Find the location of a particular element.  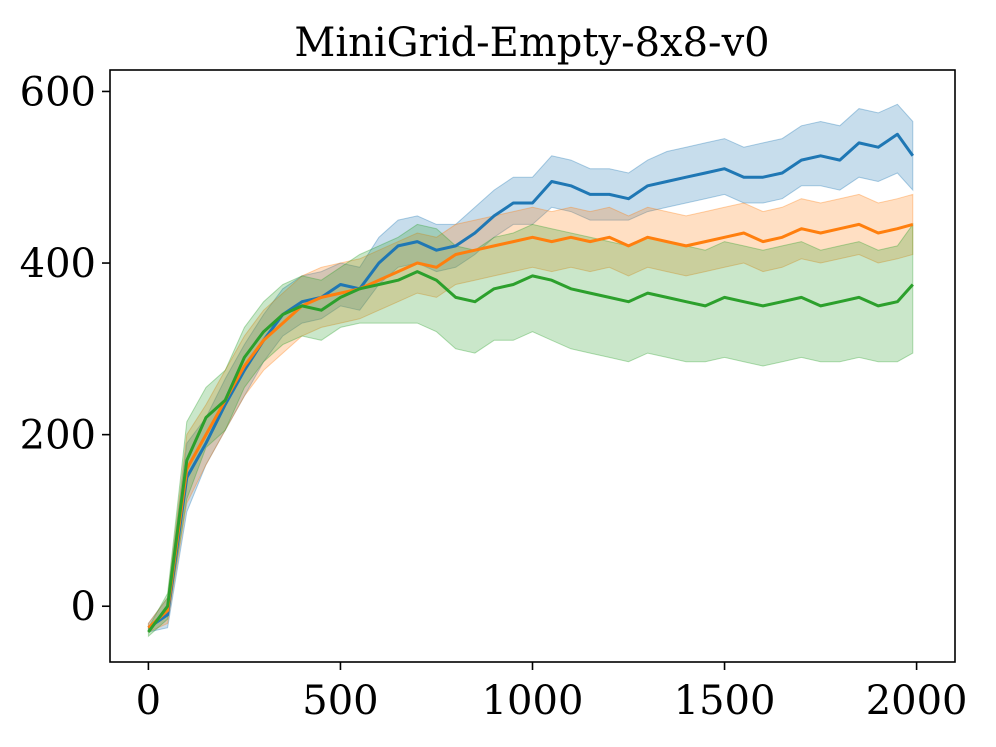

x-axis: 0 500 1000 1500 2000 is located at coordinates (552, 693).